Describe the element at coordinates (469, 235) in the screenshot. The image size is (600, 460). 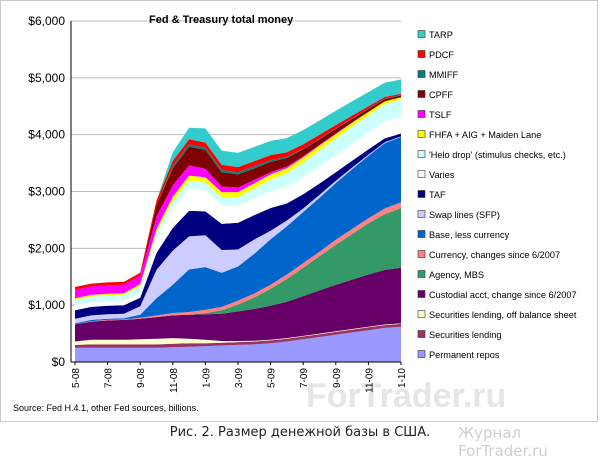
I see `legend-label: Base, less currency` at that location.